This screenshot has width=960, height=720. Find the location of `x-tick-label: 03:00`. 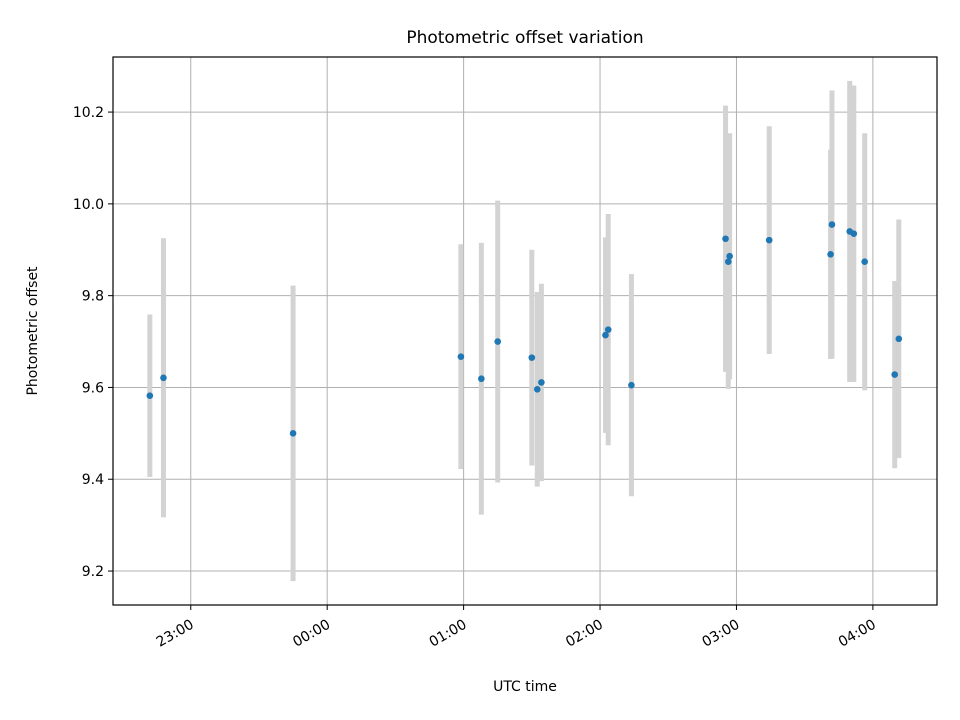

x-tick-label: 03:00 is located at coordinates (721, 634).